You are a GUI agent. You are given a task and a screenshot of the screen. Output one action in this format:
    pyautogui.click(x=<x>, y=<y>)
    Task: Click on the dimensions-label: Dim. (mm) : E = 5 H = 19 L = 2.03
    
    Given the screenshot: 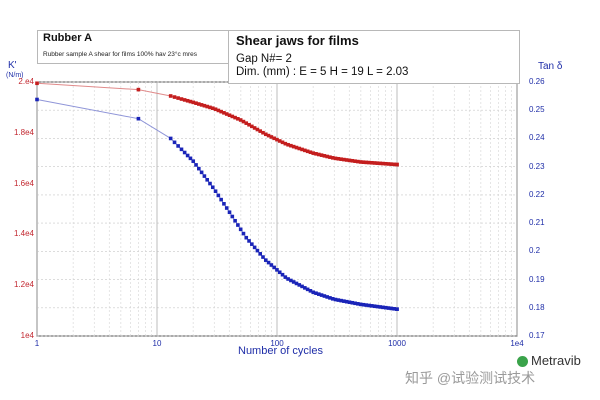 What is the action you would take?
    pyautogui.click(x=322, y=72)
    